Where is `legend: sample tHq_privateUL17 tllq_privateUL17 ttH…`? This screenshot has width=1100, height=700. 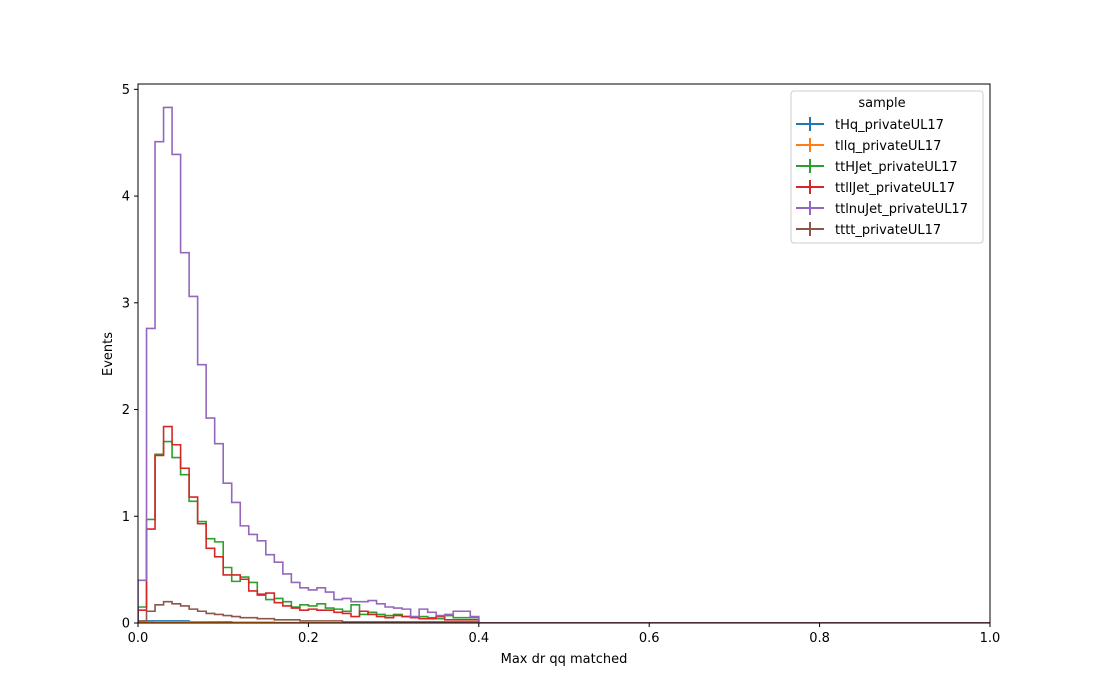
legend: sample tHq_privateUL17 tllq_privateUL17 ttH… is located at coordinates (887, 167).